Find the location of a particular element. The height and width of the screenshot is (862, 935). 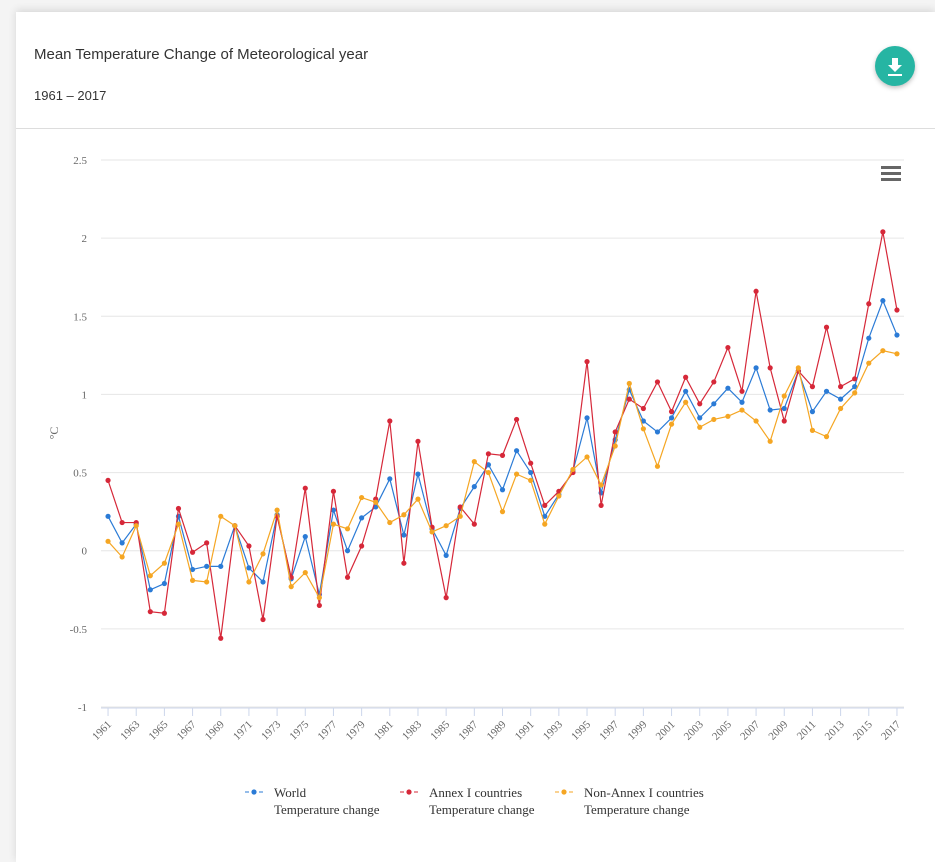

y-axis-label: °C is located at coordinates (54, 433).